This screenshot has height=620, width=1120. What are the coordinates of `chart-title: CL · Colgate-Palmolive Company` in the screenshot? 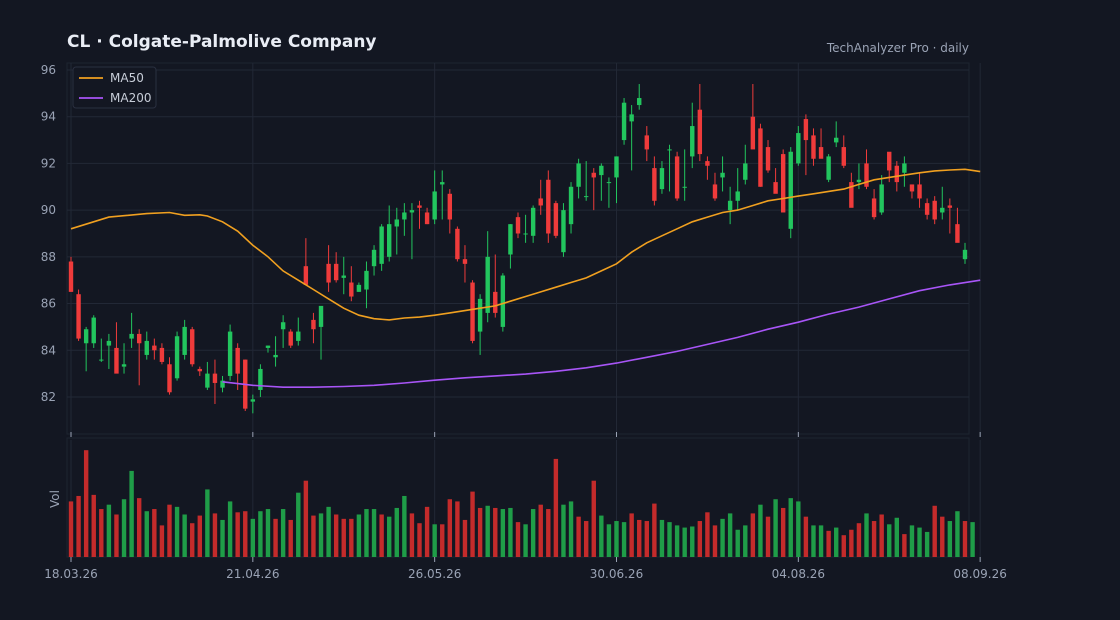 It's located at (222, 42).